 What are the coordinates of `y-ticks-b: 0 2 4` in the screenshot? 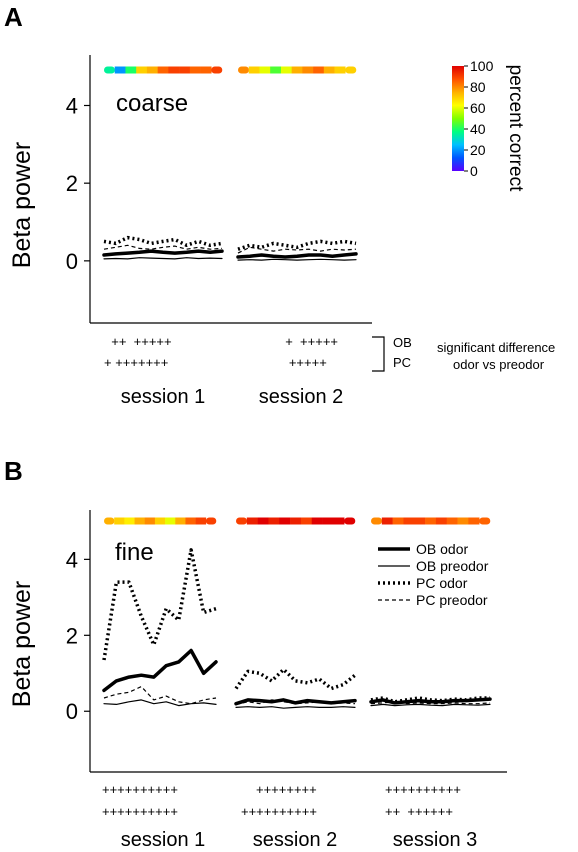 It's located at (78, 635).